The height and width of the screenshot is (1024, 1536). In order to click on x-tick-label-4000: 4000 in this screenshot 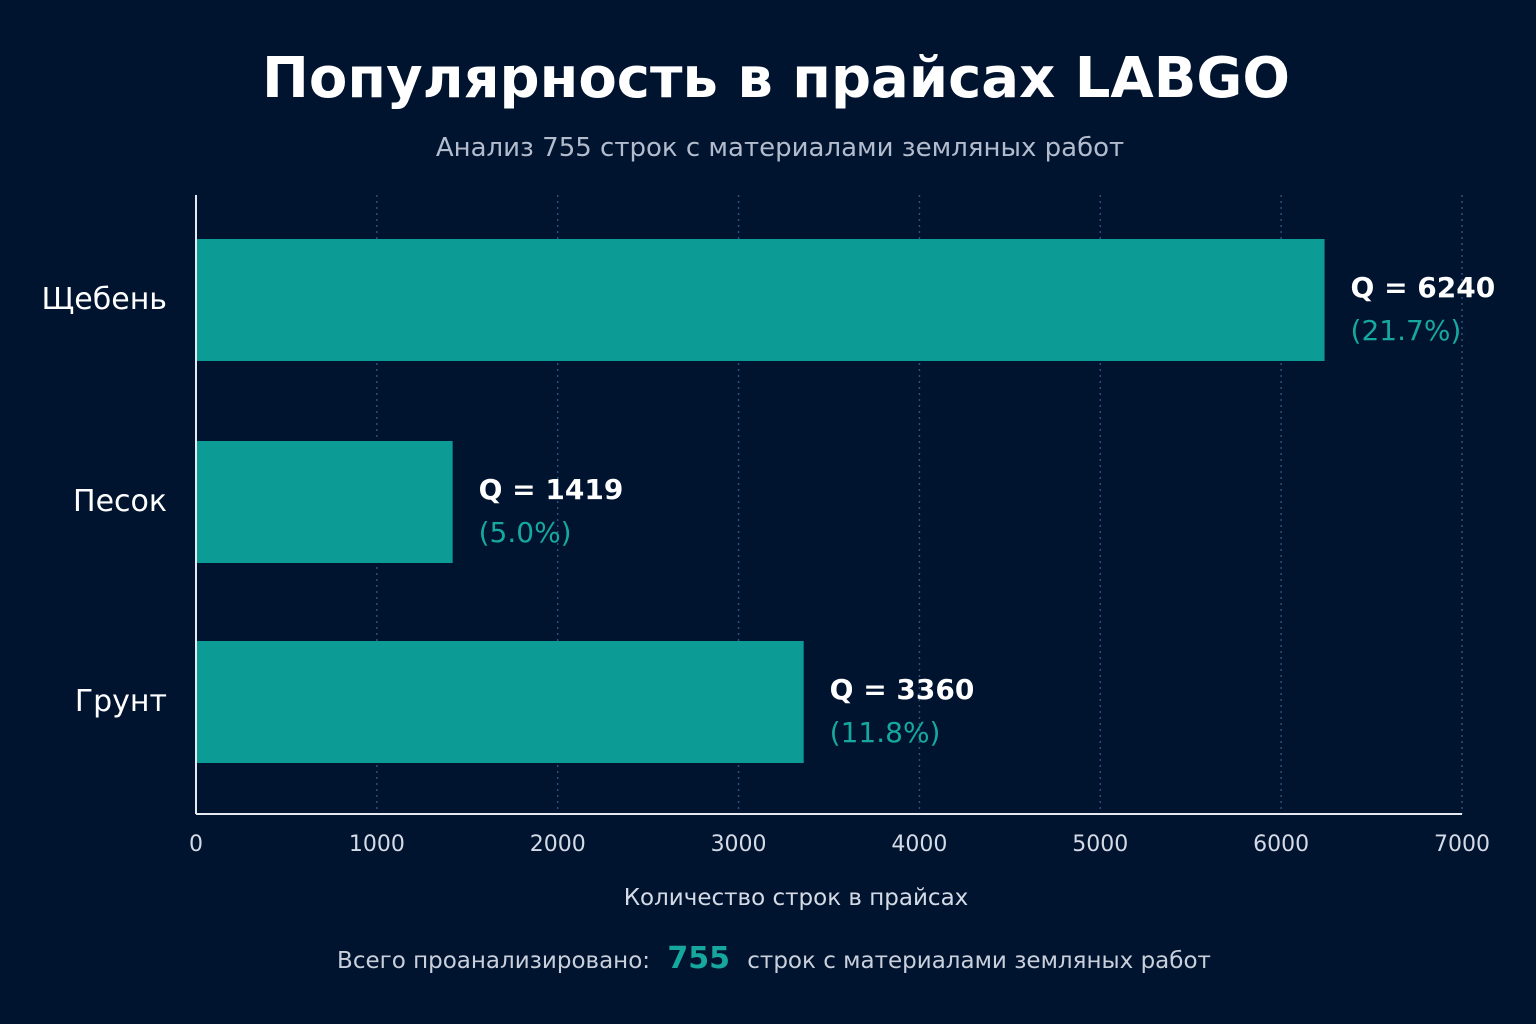, I will do `click(919, 844)`.